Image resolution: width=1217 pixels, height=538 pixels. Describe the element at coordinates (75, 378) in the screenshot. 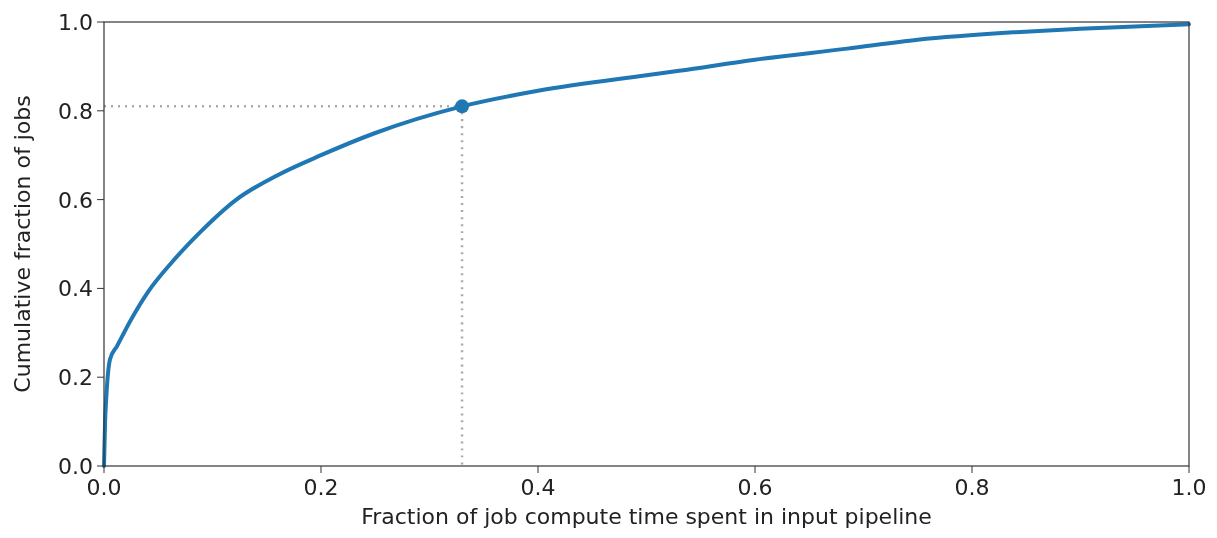

I see `y-tick-label: 0.2` at that location.